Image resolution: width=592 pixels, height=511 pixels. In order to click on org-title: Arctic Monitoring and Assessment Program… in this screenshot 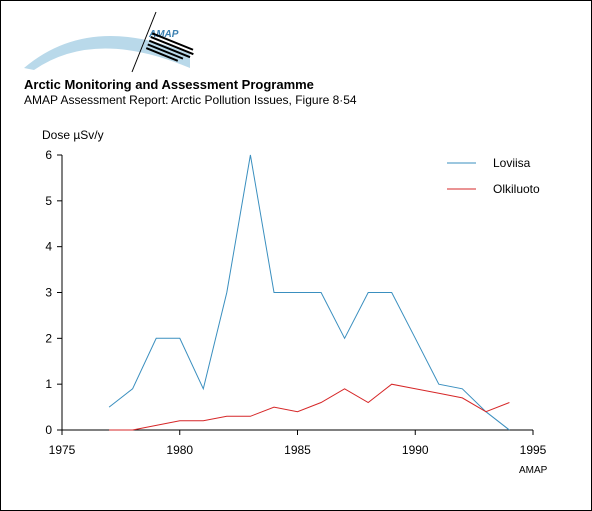, I will do `click(169, 84)`.